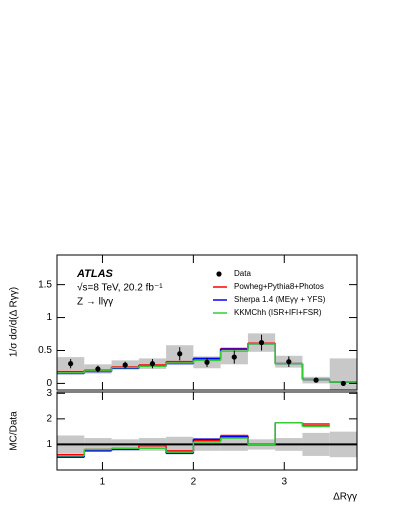  What do you see at coordinates (207, 439) in the screenshot?
I see `ratio-plot` at bounding box center [207, 439].